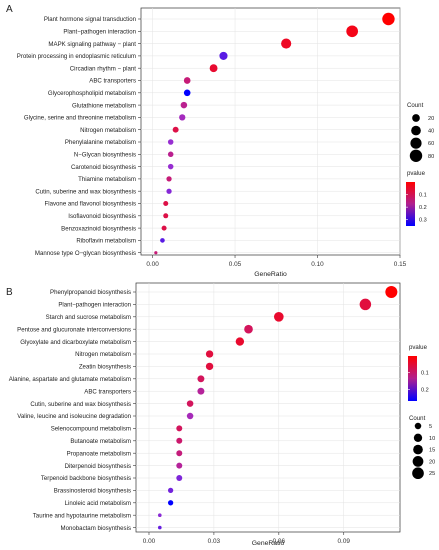  What do you see at coordinates (432, 474) in the screenshot?
I see `size-legend-label: 25` at bounding box center [432, 474].